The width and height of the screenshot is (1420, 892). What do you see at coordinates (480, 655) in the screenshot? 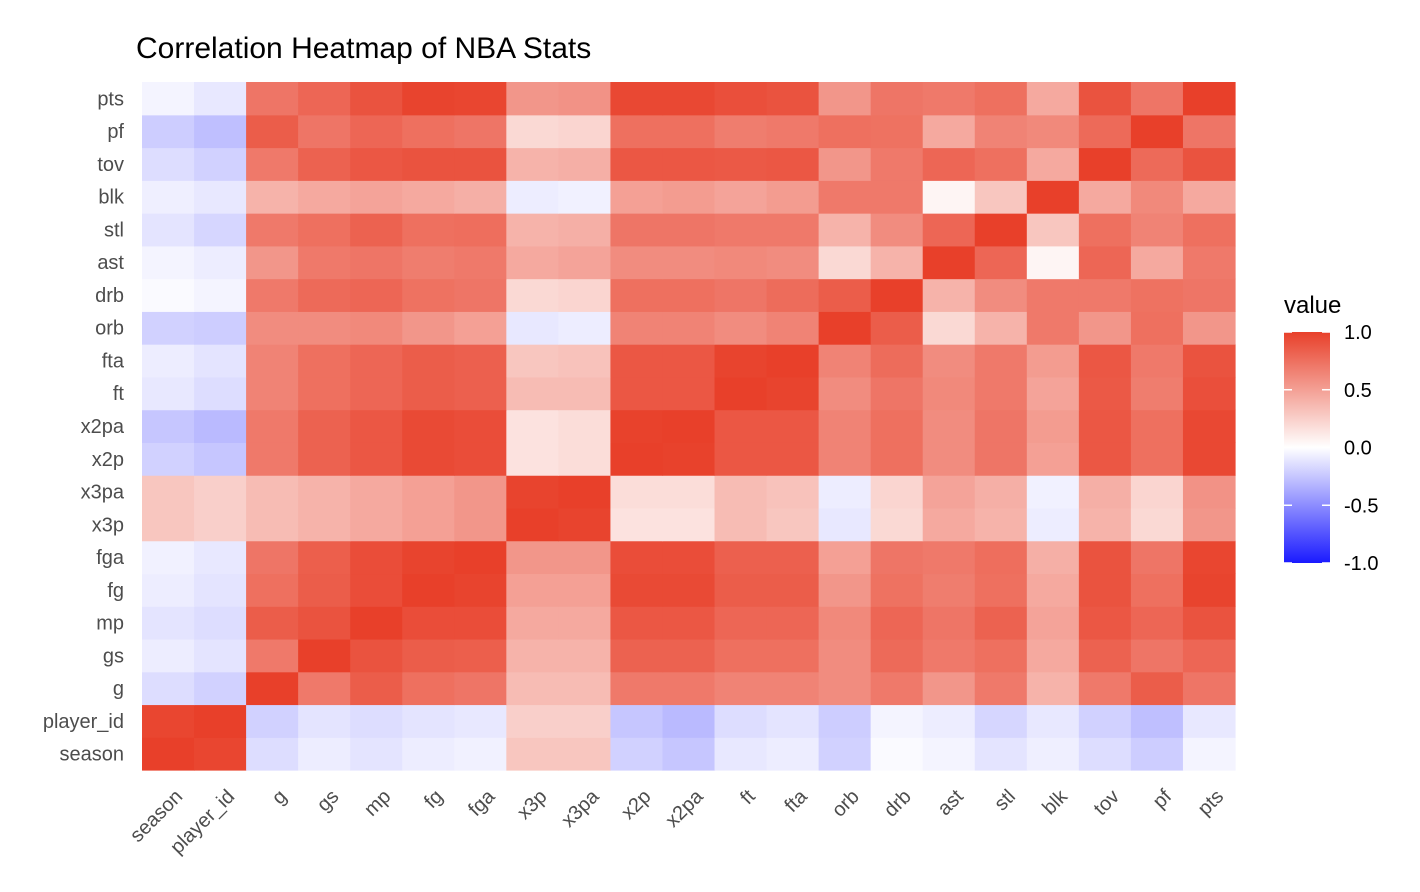
I see `heatmap-cell-gs-fga` at bounding box center [480, 655].